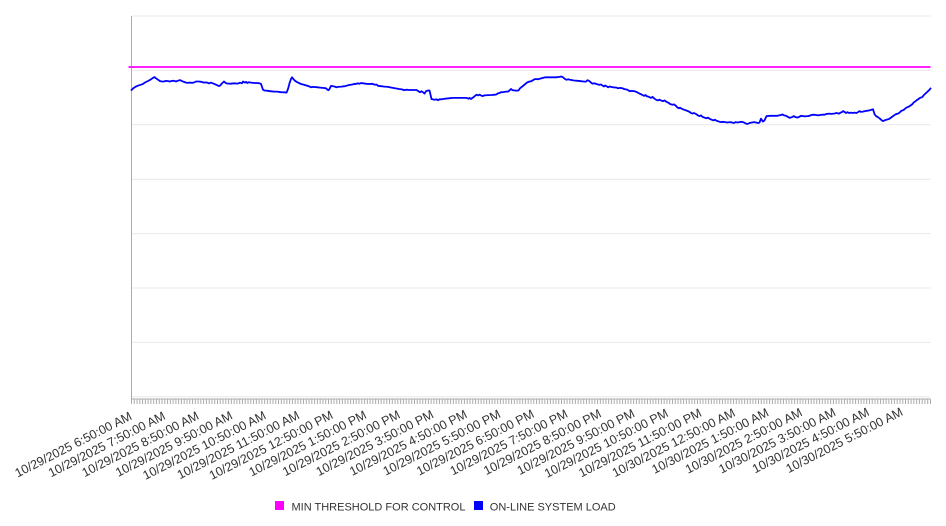 This screenshot has width=946, height=526. Describe the element at coordinates (553, 508) in the screenshot. I see `svg-text: ON-LINE SYSTEM LOAD` at that location.